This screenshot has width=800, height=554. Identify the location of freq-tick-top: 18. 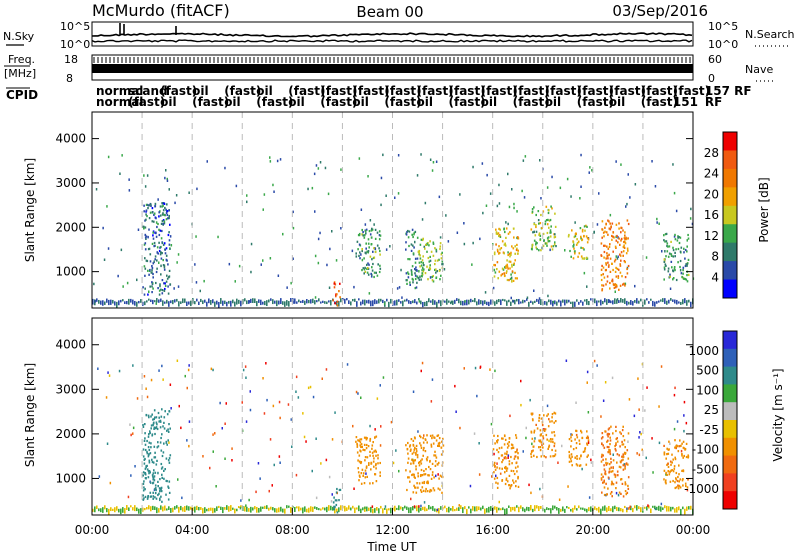
(71, 59).